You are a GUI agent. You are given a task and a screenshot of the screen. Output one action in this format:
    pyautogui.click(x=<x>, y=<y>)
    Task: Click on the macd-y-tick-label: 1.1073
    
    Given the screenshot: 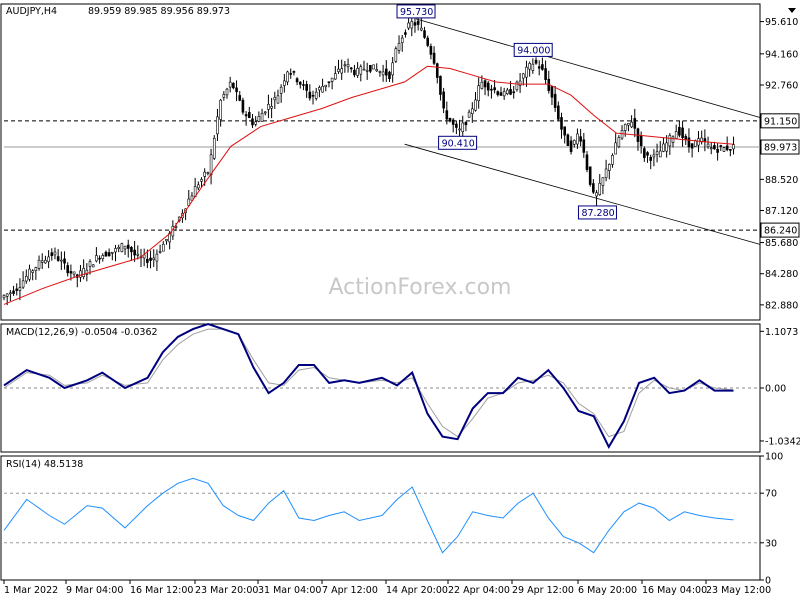 What is the action you would take?
    pyautogui.click(x=781, y=332)
    